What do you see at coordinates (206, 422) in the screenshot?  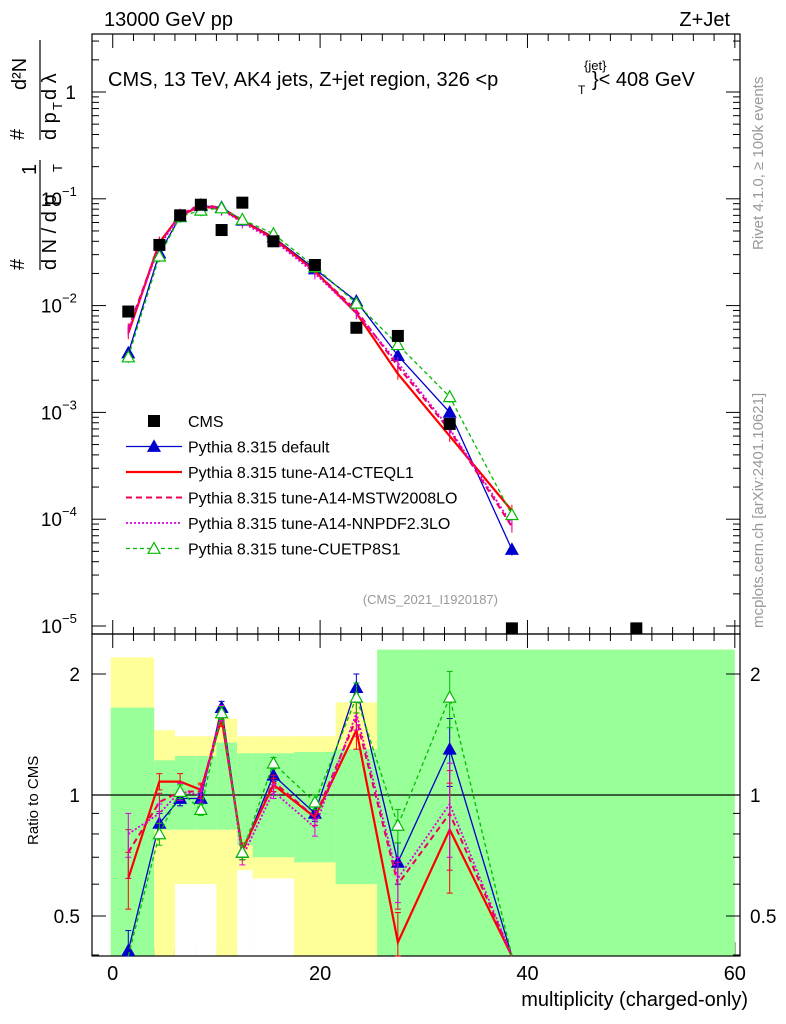 I see `legend-label: CMS` at bounding box center [206, 422].